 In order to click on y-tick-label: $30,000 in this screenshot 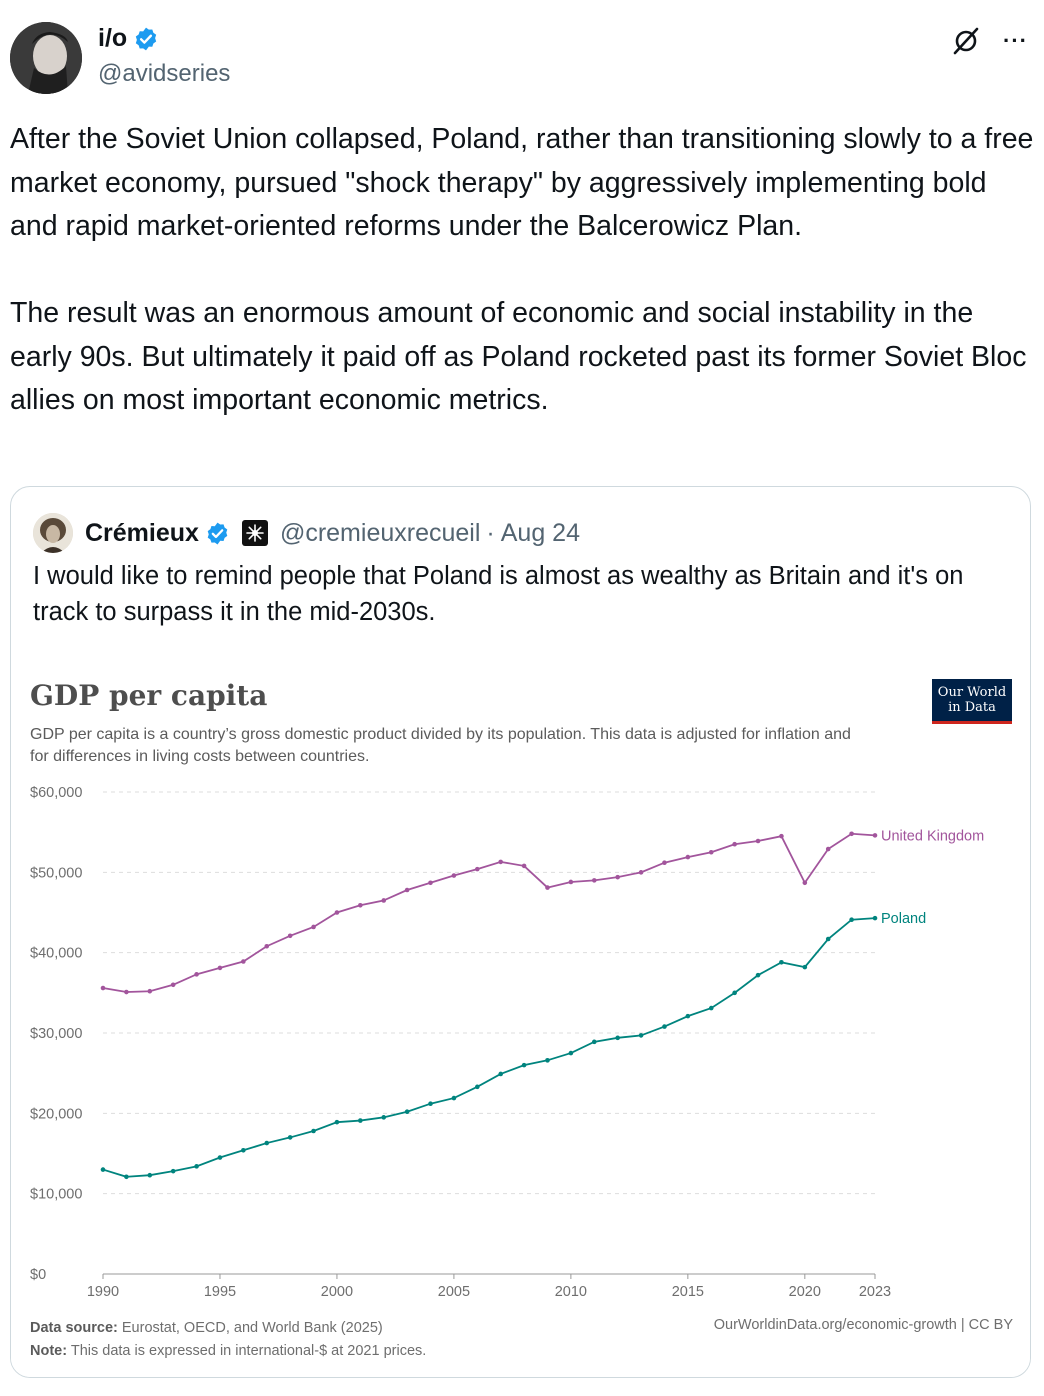, I will do `click(56, 1034)`.